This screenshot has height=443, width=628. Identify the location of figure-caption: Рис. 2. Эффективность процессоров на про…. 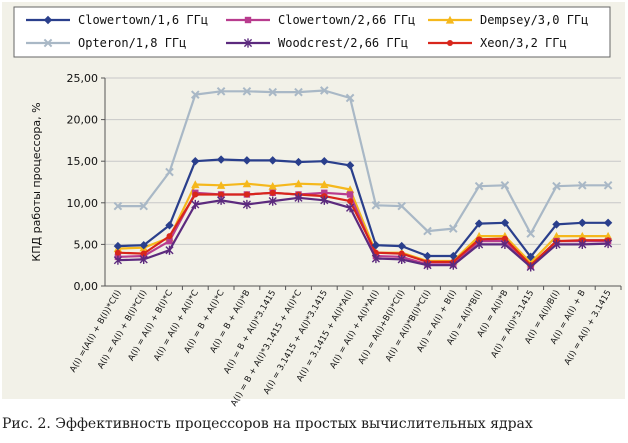
(267, 424).